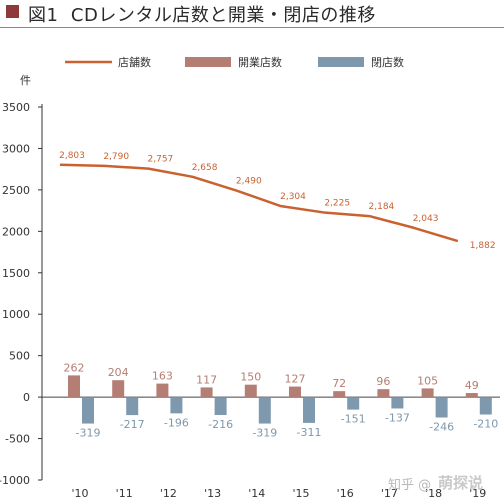  I want to click on bar-closures-label: -217, so click(132, 424).